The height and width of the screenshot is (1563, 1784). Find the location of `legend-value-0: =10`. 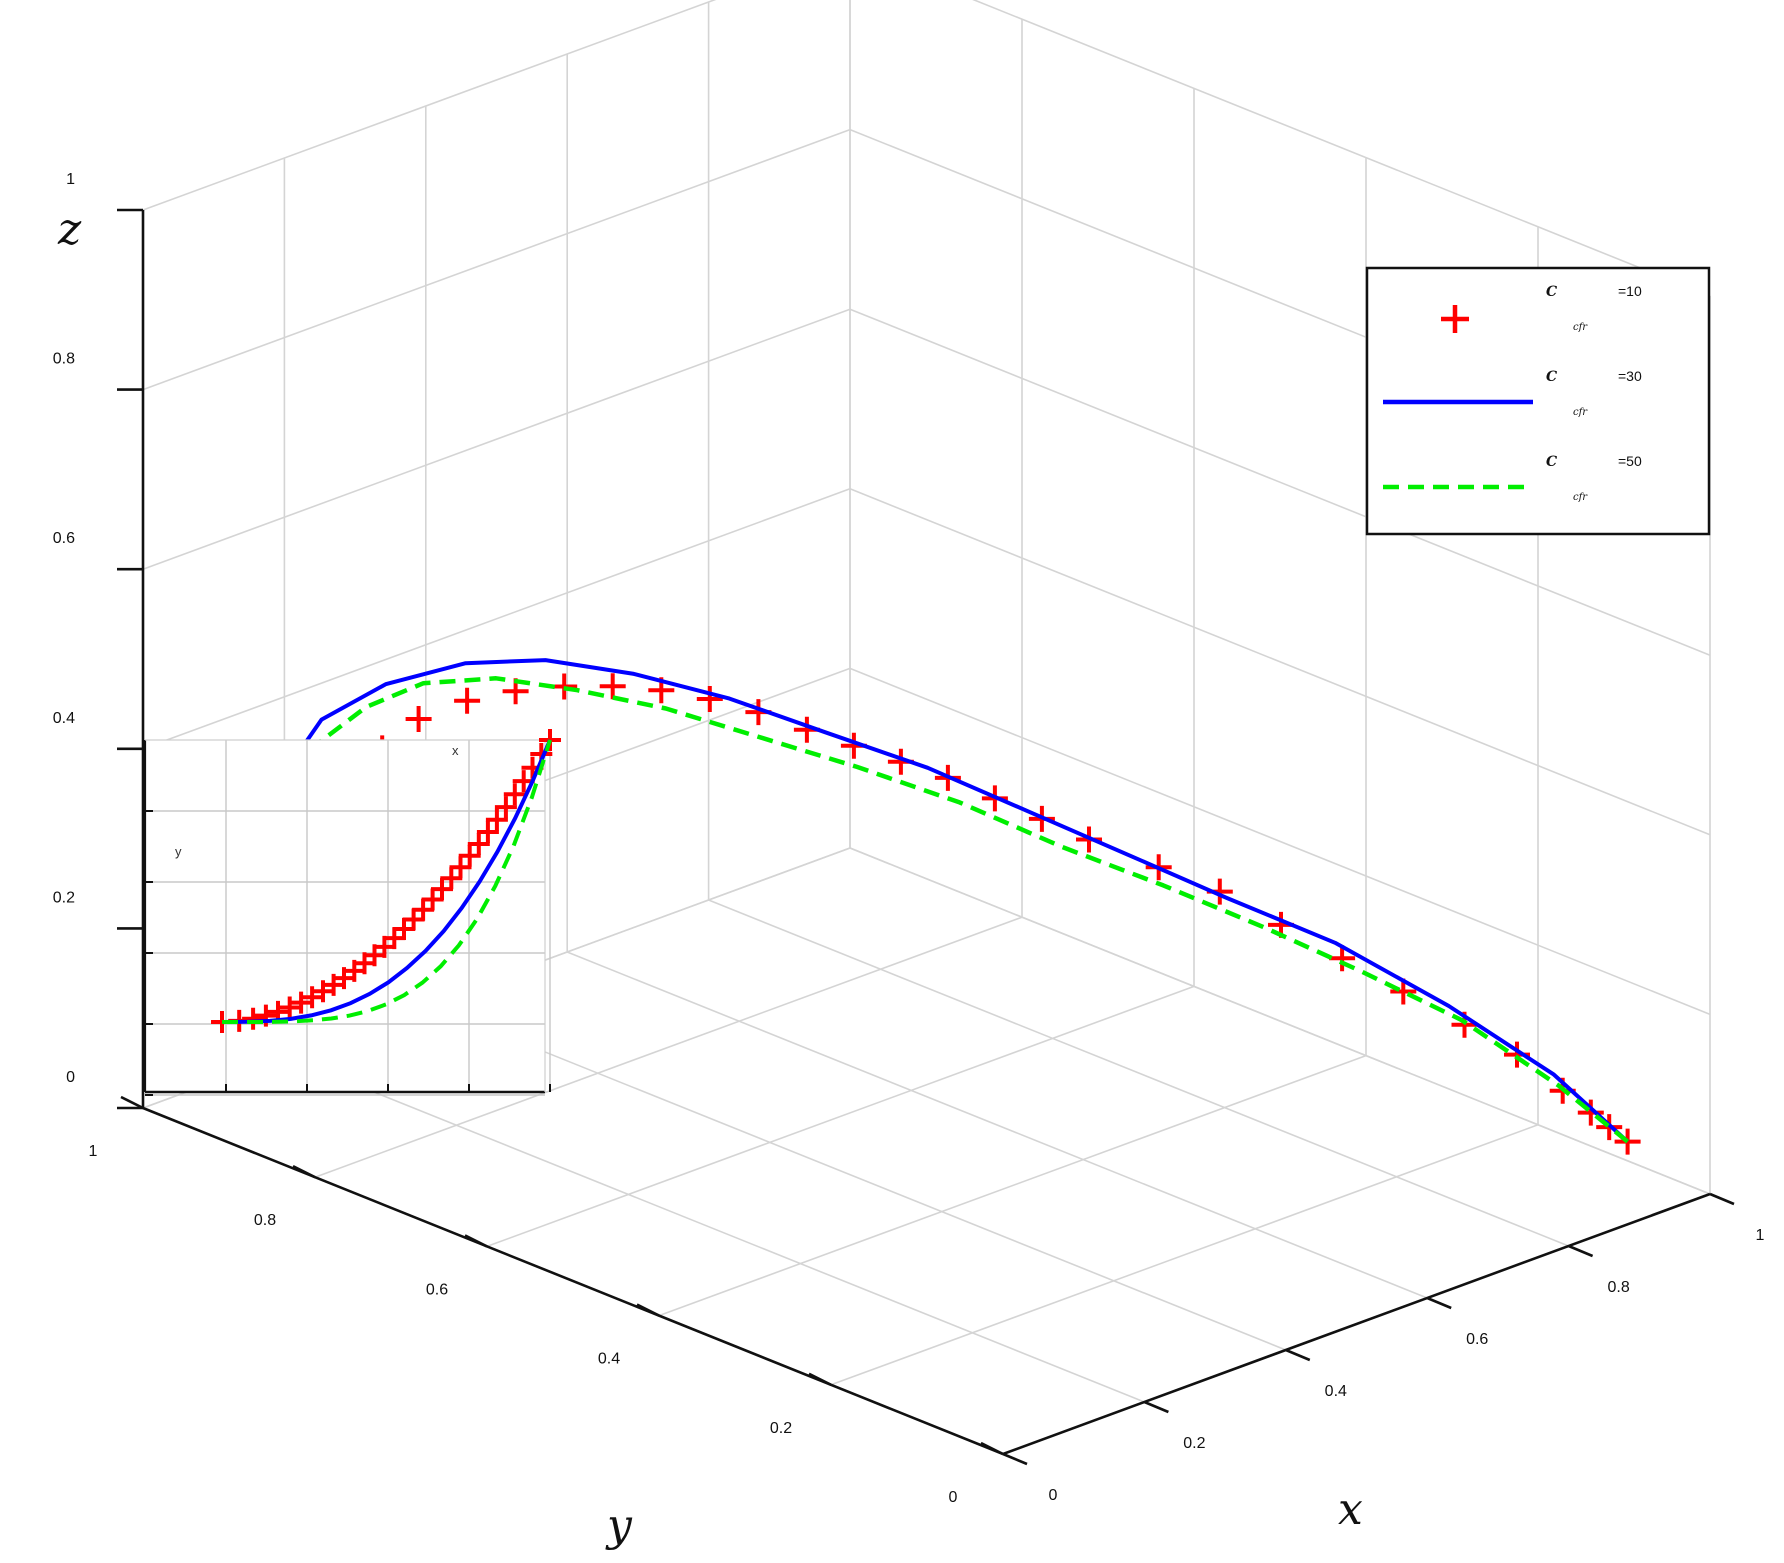

legend-value-0: =10 is located at coordinates (1630, 291).